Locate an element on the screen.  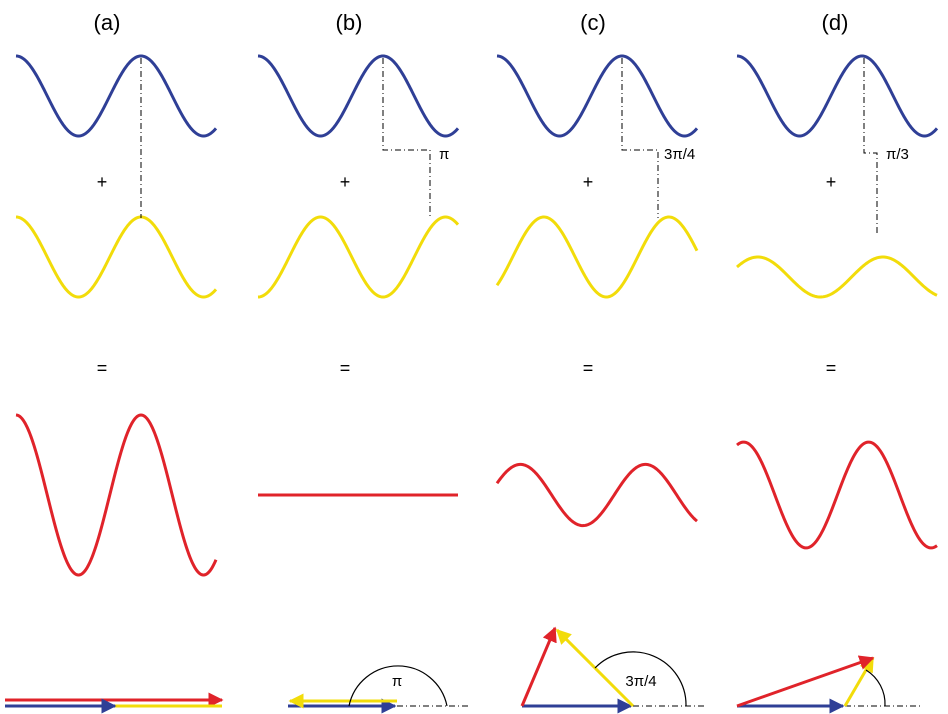
phase-arc-panel-d is located at coordinates (875, 688).